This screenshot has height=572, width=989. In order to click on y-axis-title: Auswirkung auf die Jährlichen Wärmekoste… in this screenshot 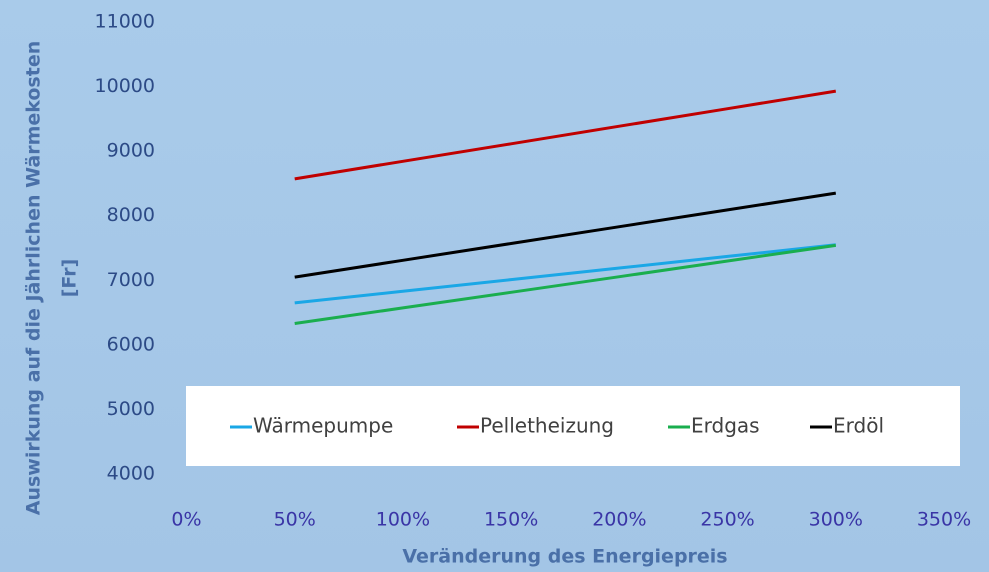, I will do `click(34, 278)`.